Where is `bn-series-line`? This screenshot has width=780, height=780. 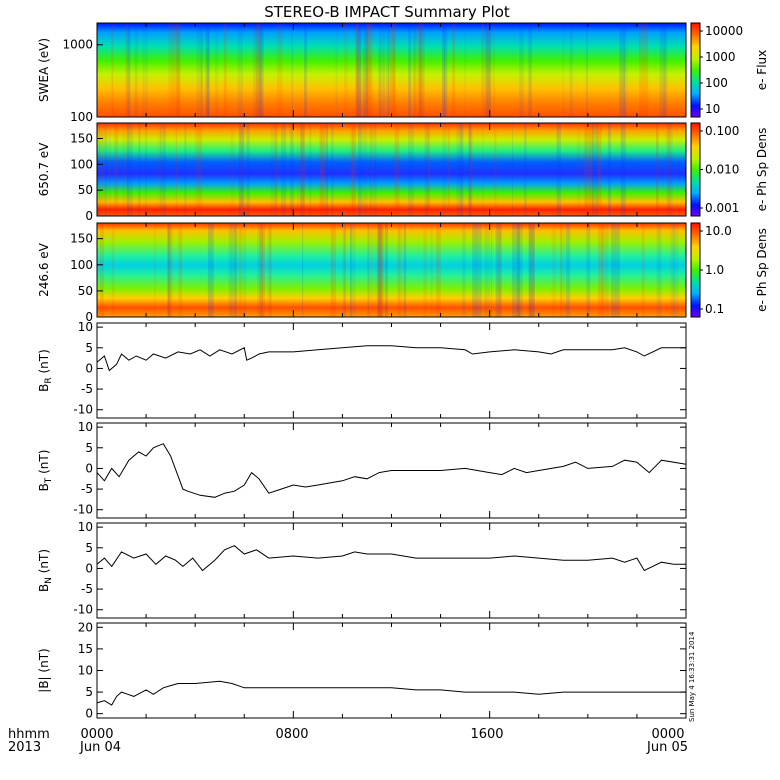 bn-series-line is located at coordinates (391, 558).